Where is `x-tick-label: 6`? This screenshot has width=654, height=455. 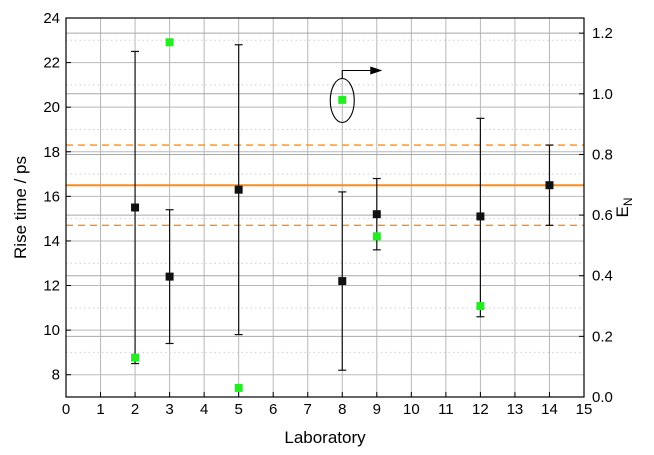 x-tick-label: 6 is located at coordinates (273, 409).